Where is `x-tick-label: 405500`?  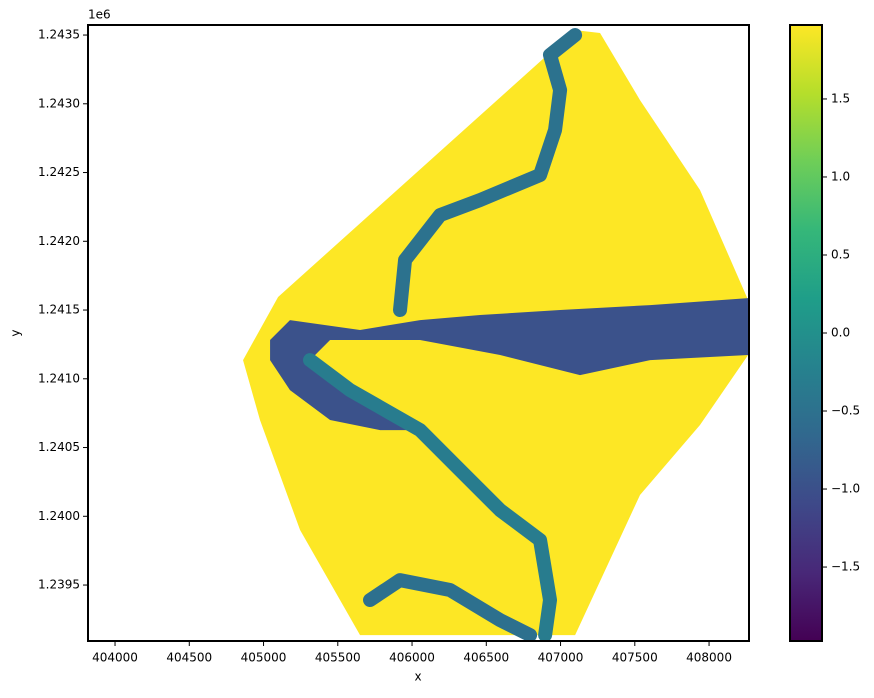
x-tick-label: 405500 is located at coordinates (338, 658).